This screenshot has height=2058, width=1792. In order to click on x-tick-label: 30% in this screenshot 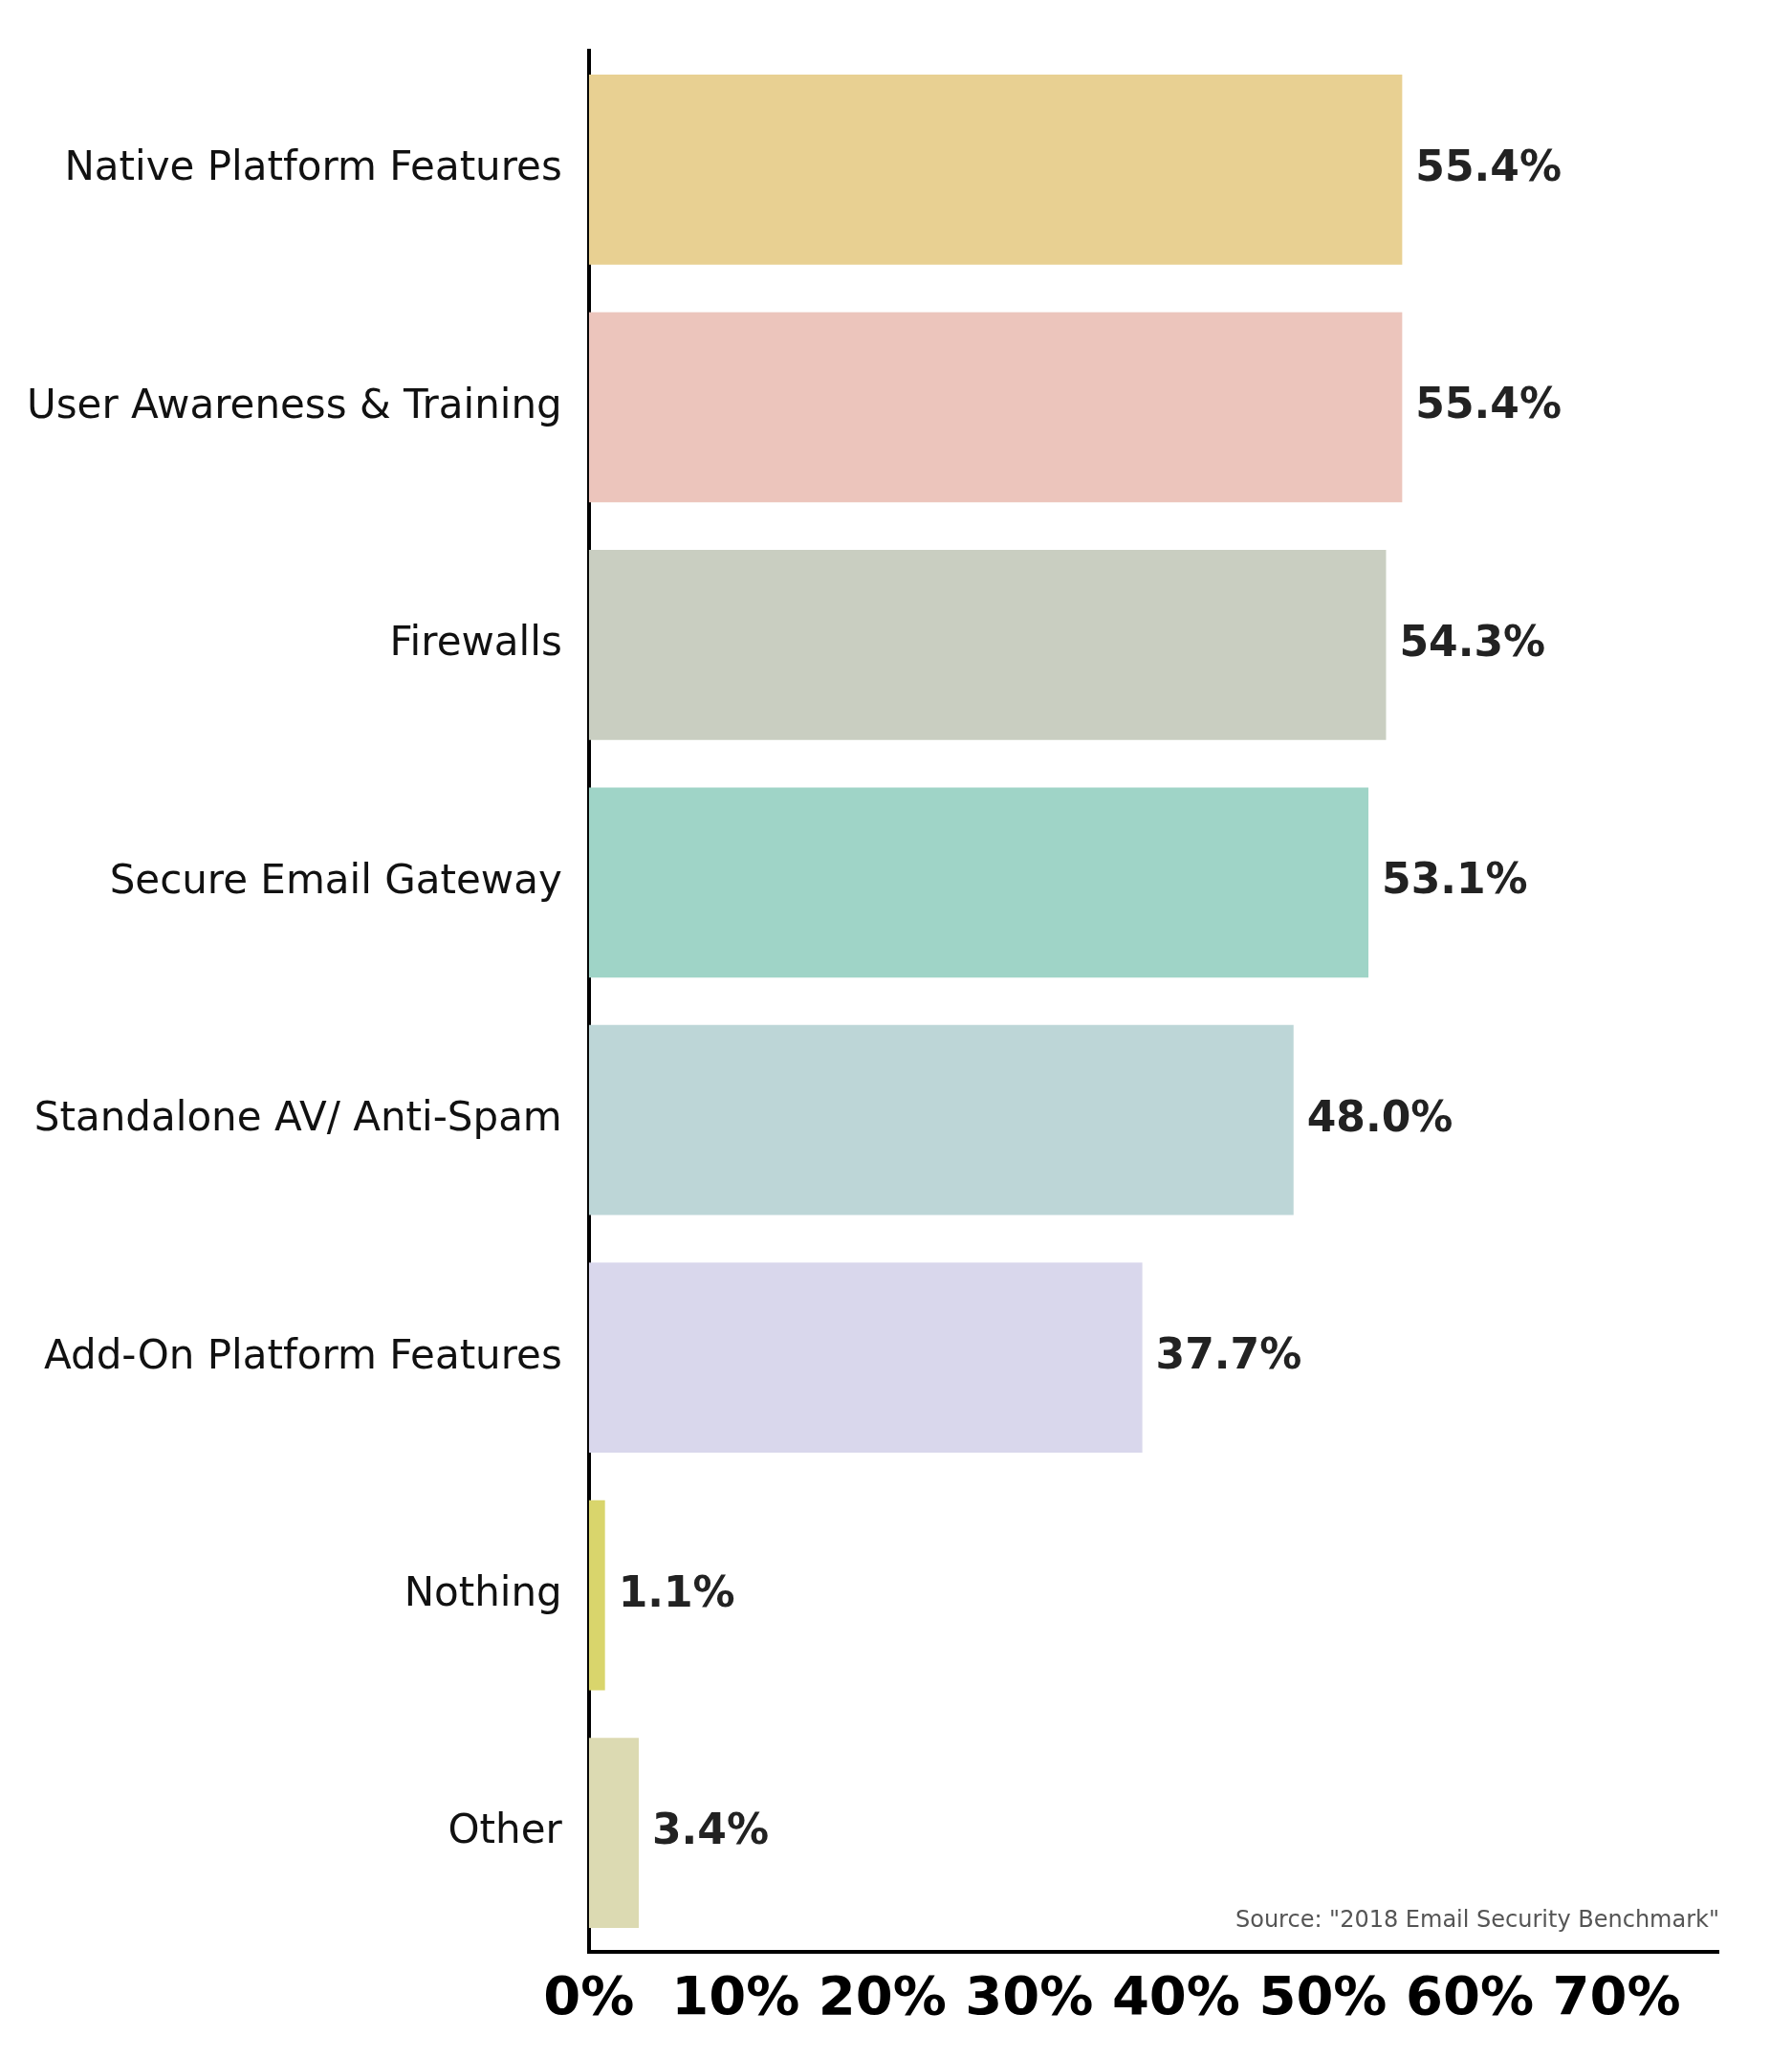, I will do `click(1029, 1994)`.